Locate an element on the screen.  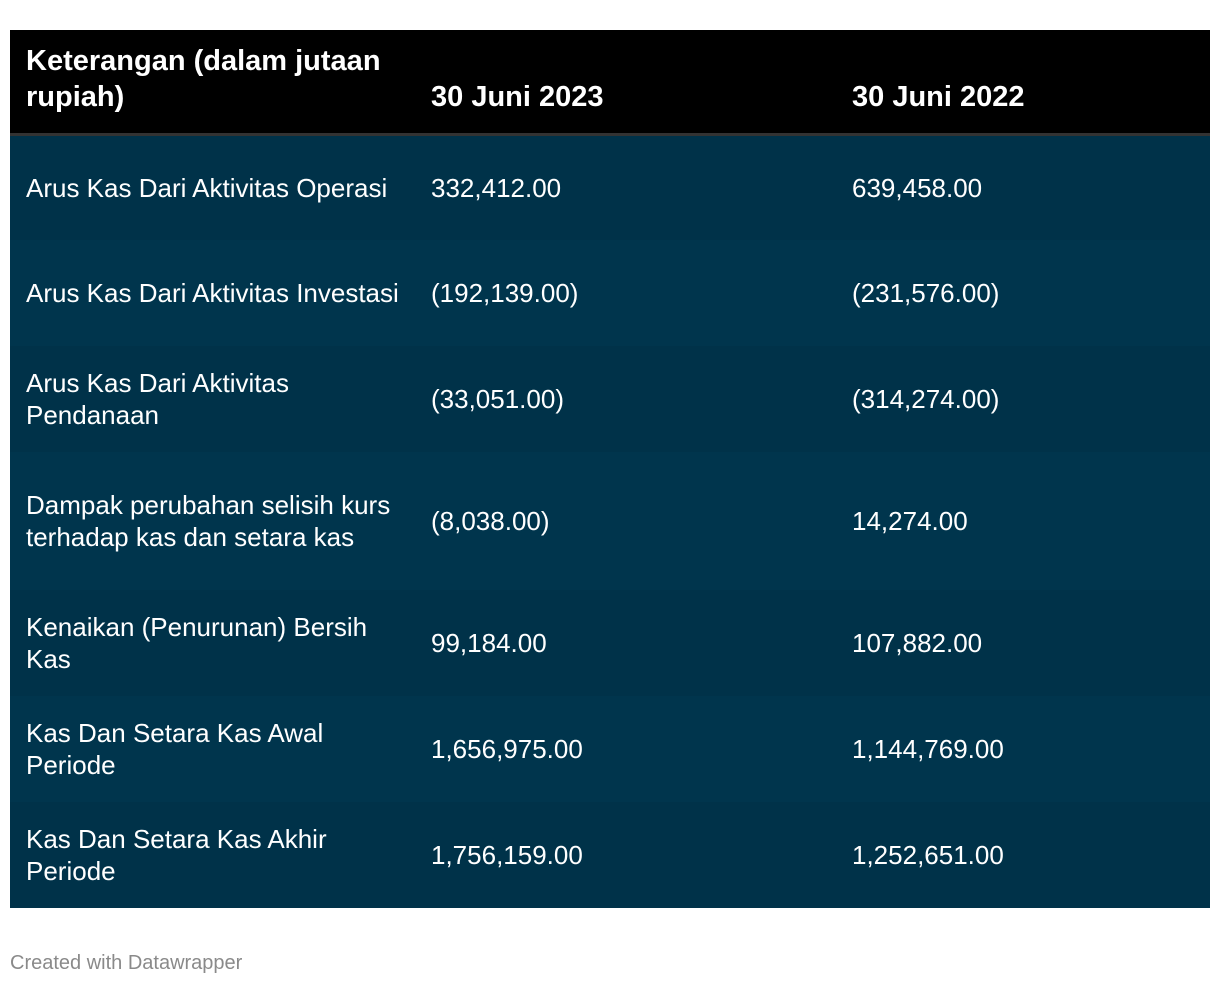
value-2022: 1,144,769.00 is located at coordinates (928, 749).